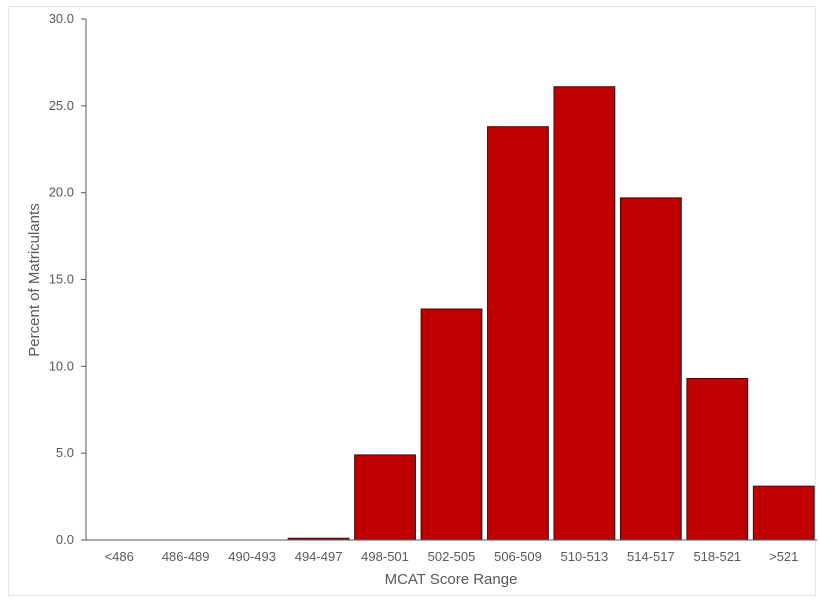 This screenshot has height=600, width=819. I want to click on x-tick-label: <486, so click(119, 556).